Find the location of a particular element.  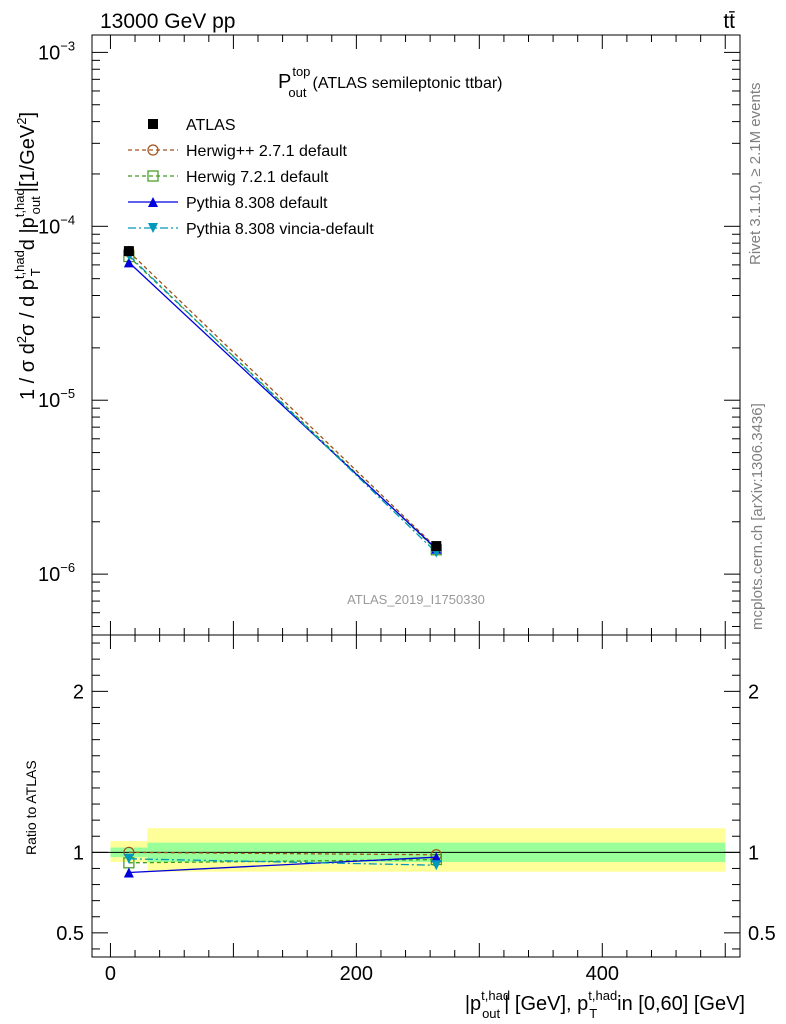

y-tick-label: 10⁻⁶ is located at coordinates (56, 573).